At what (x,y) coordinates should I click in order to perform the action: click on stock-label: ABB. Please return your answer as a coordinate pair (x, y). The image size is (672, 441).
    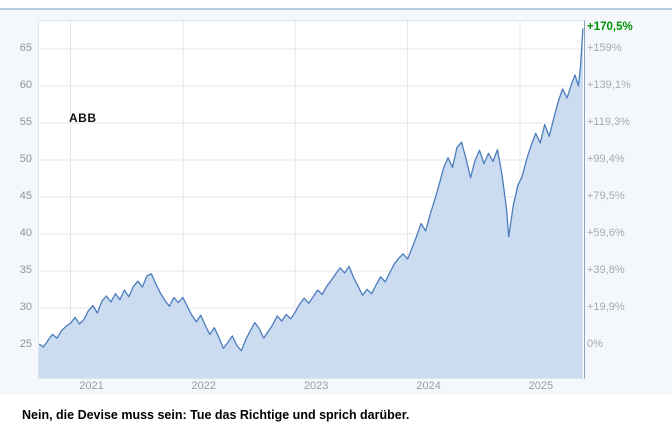
    Looking at the image, I should click on (83, 118).